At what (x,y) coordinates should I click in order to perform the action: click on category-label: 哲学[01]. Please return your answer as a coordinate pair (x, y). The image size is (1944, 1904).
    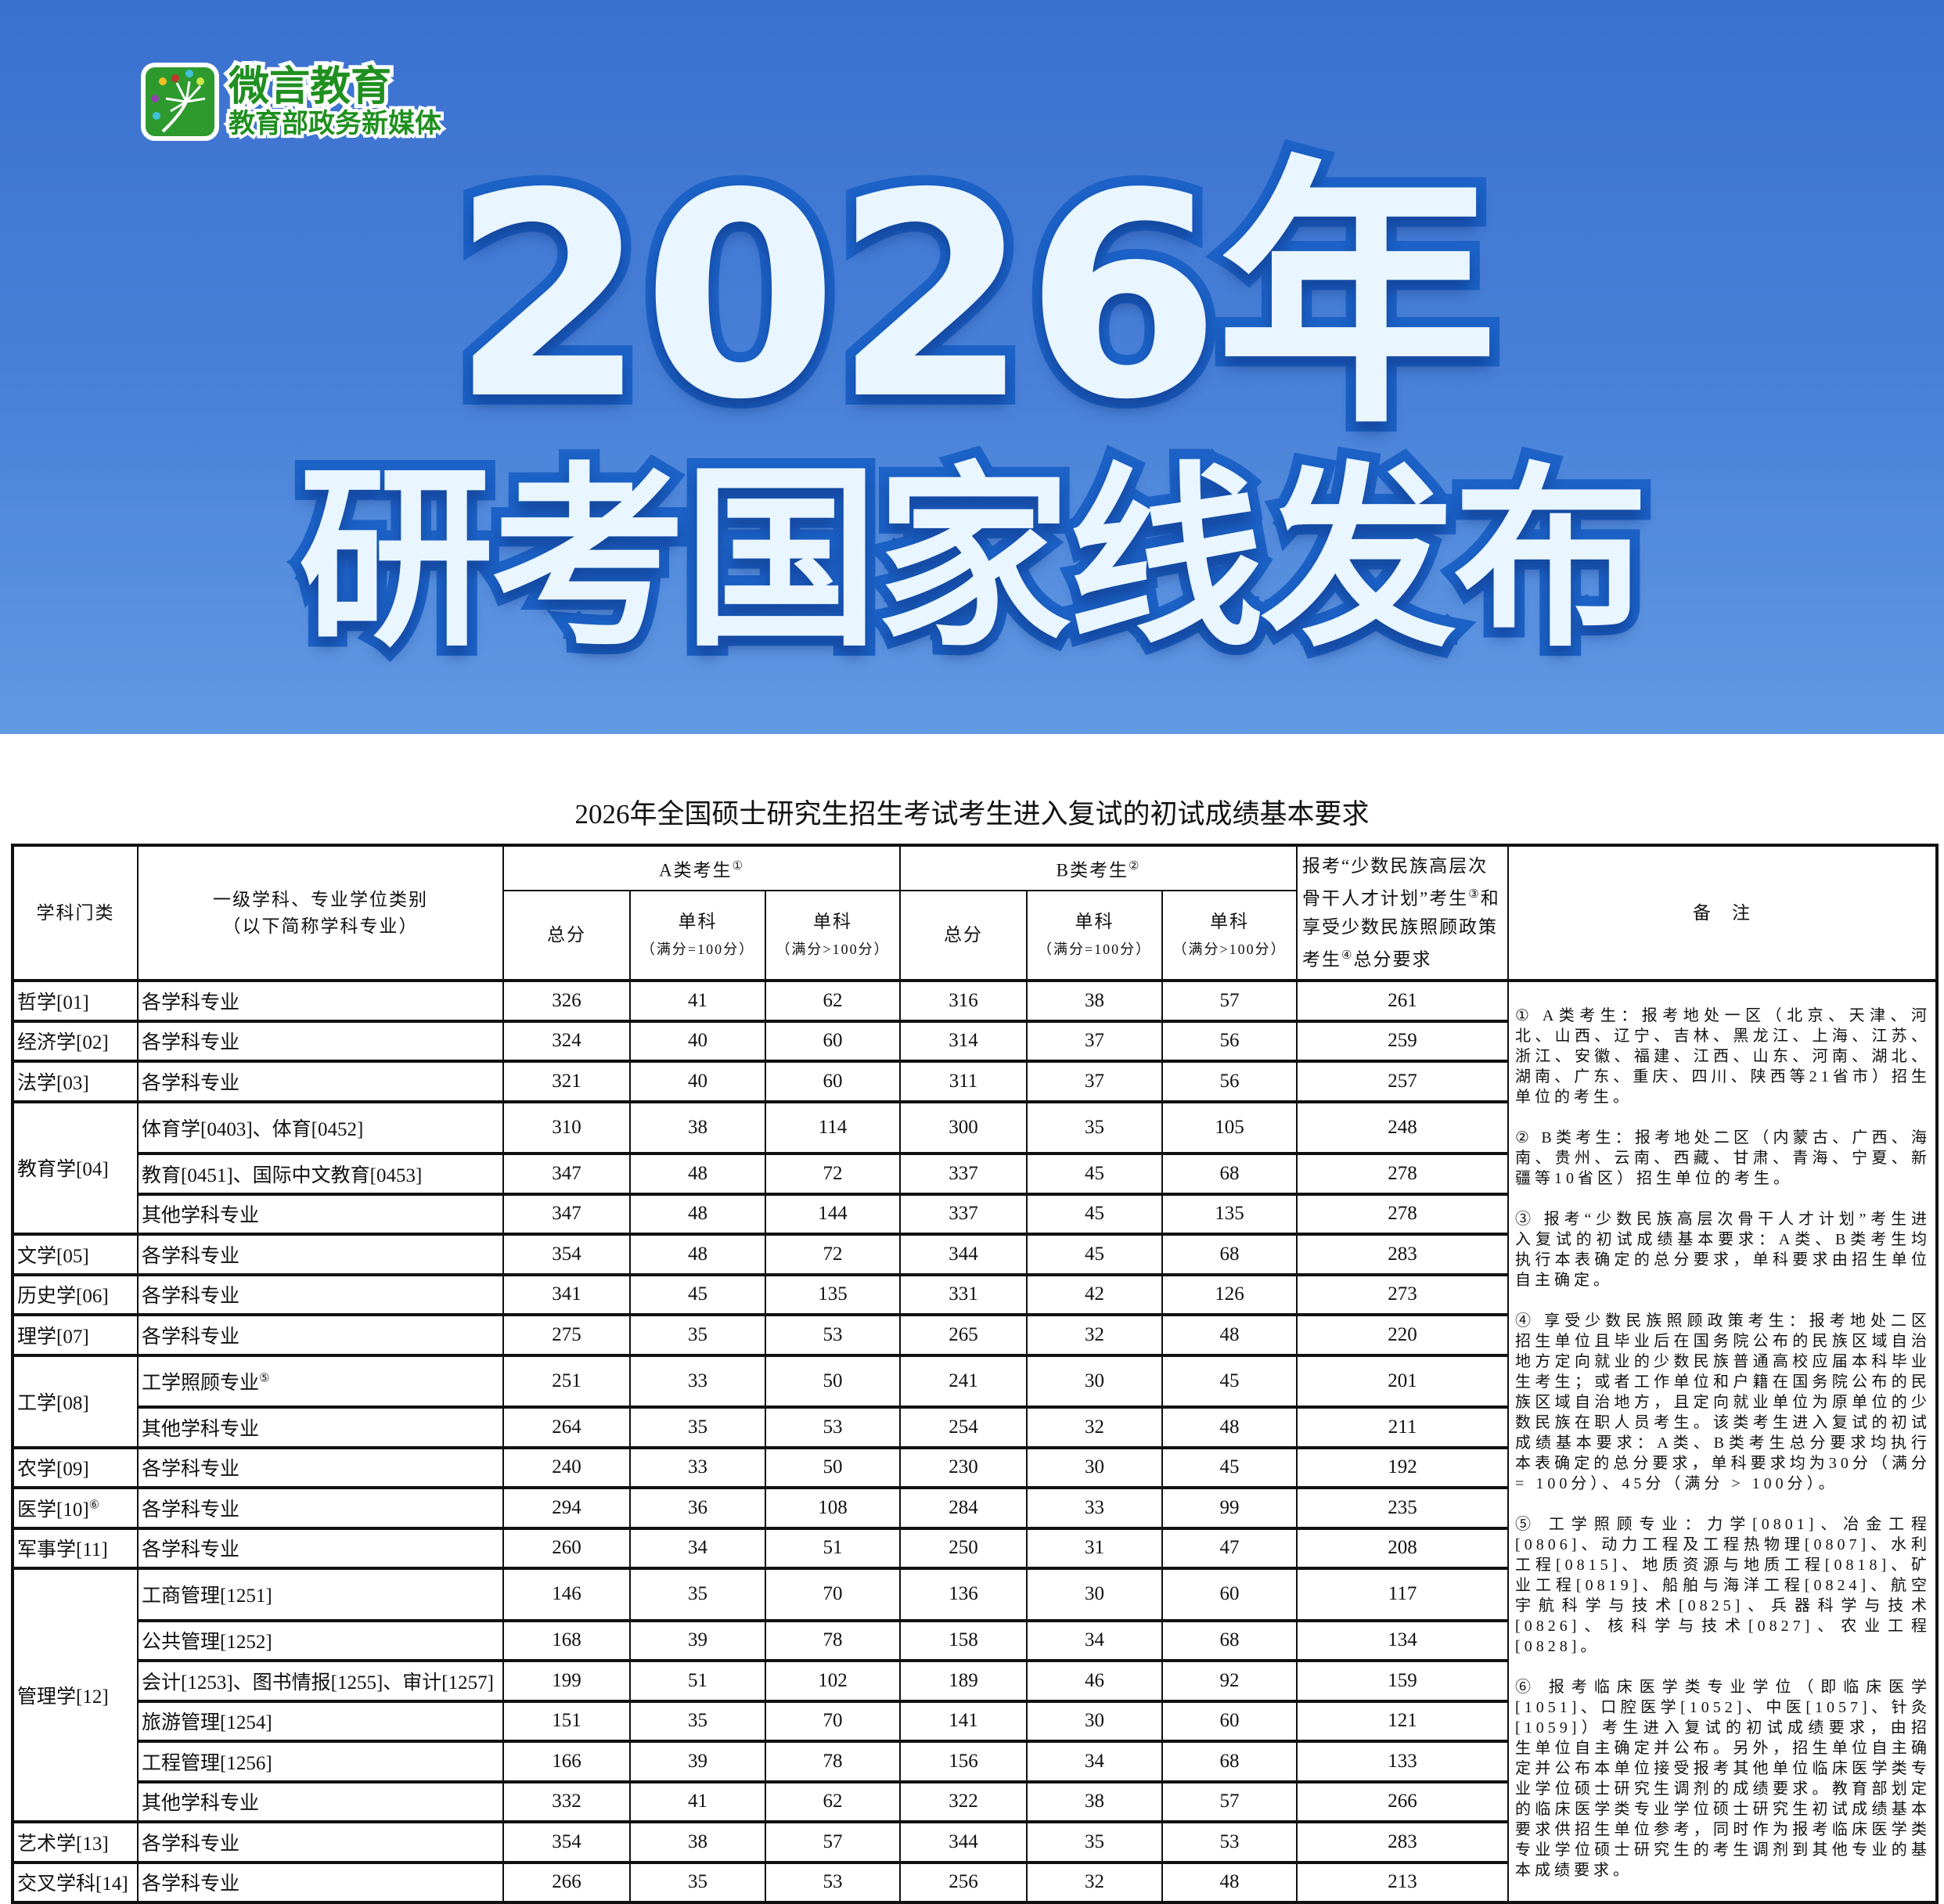
    Looking at the image, I should click on (53, 1002).